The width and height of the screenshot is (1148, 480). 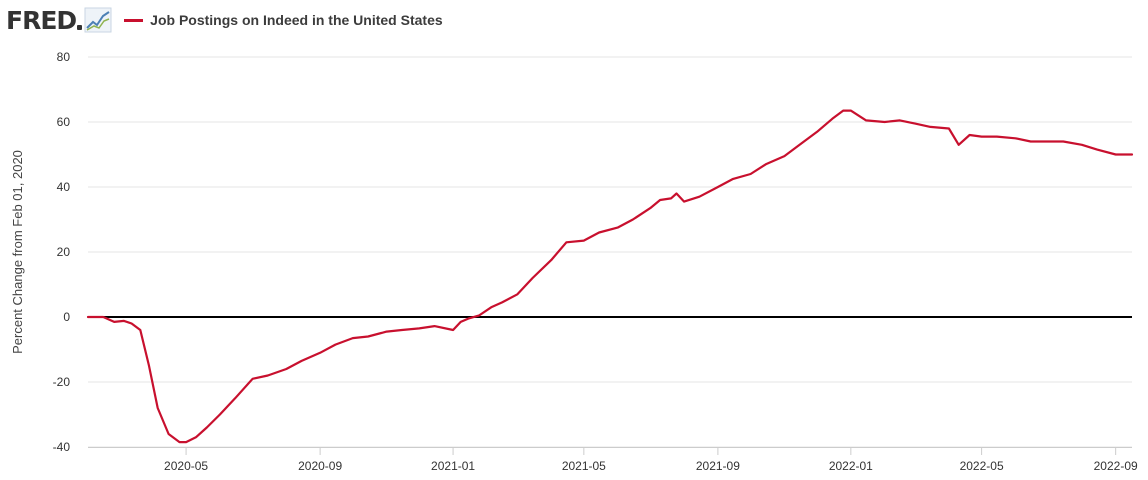 What do you see at coordinates (453, 466) in the screenshot?
I see `x-tick-label: 2021-01` at bounding box center [453, 466].